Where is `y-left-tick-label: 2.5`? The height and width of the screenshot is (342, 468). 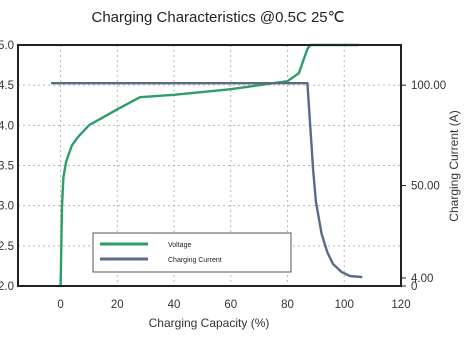 y-left-tick-label: 2.5 is located at coordinates (7, 247).